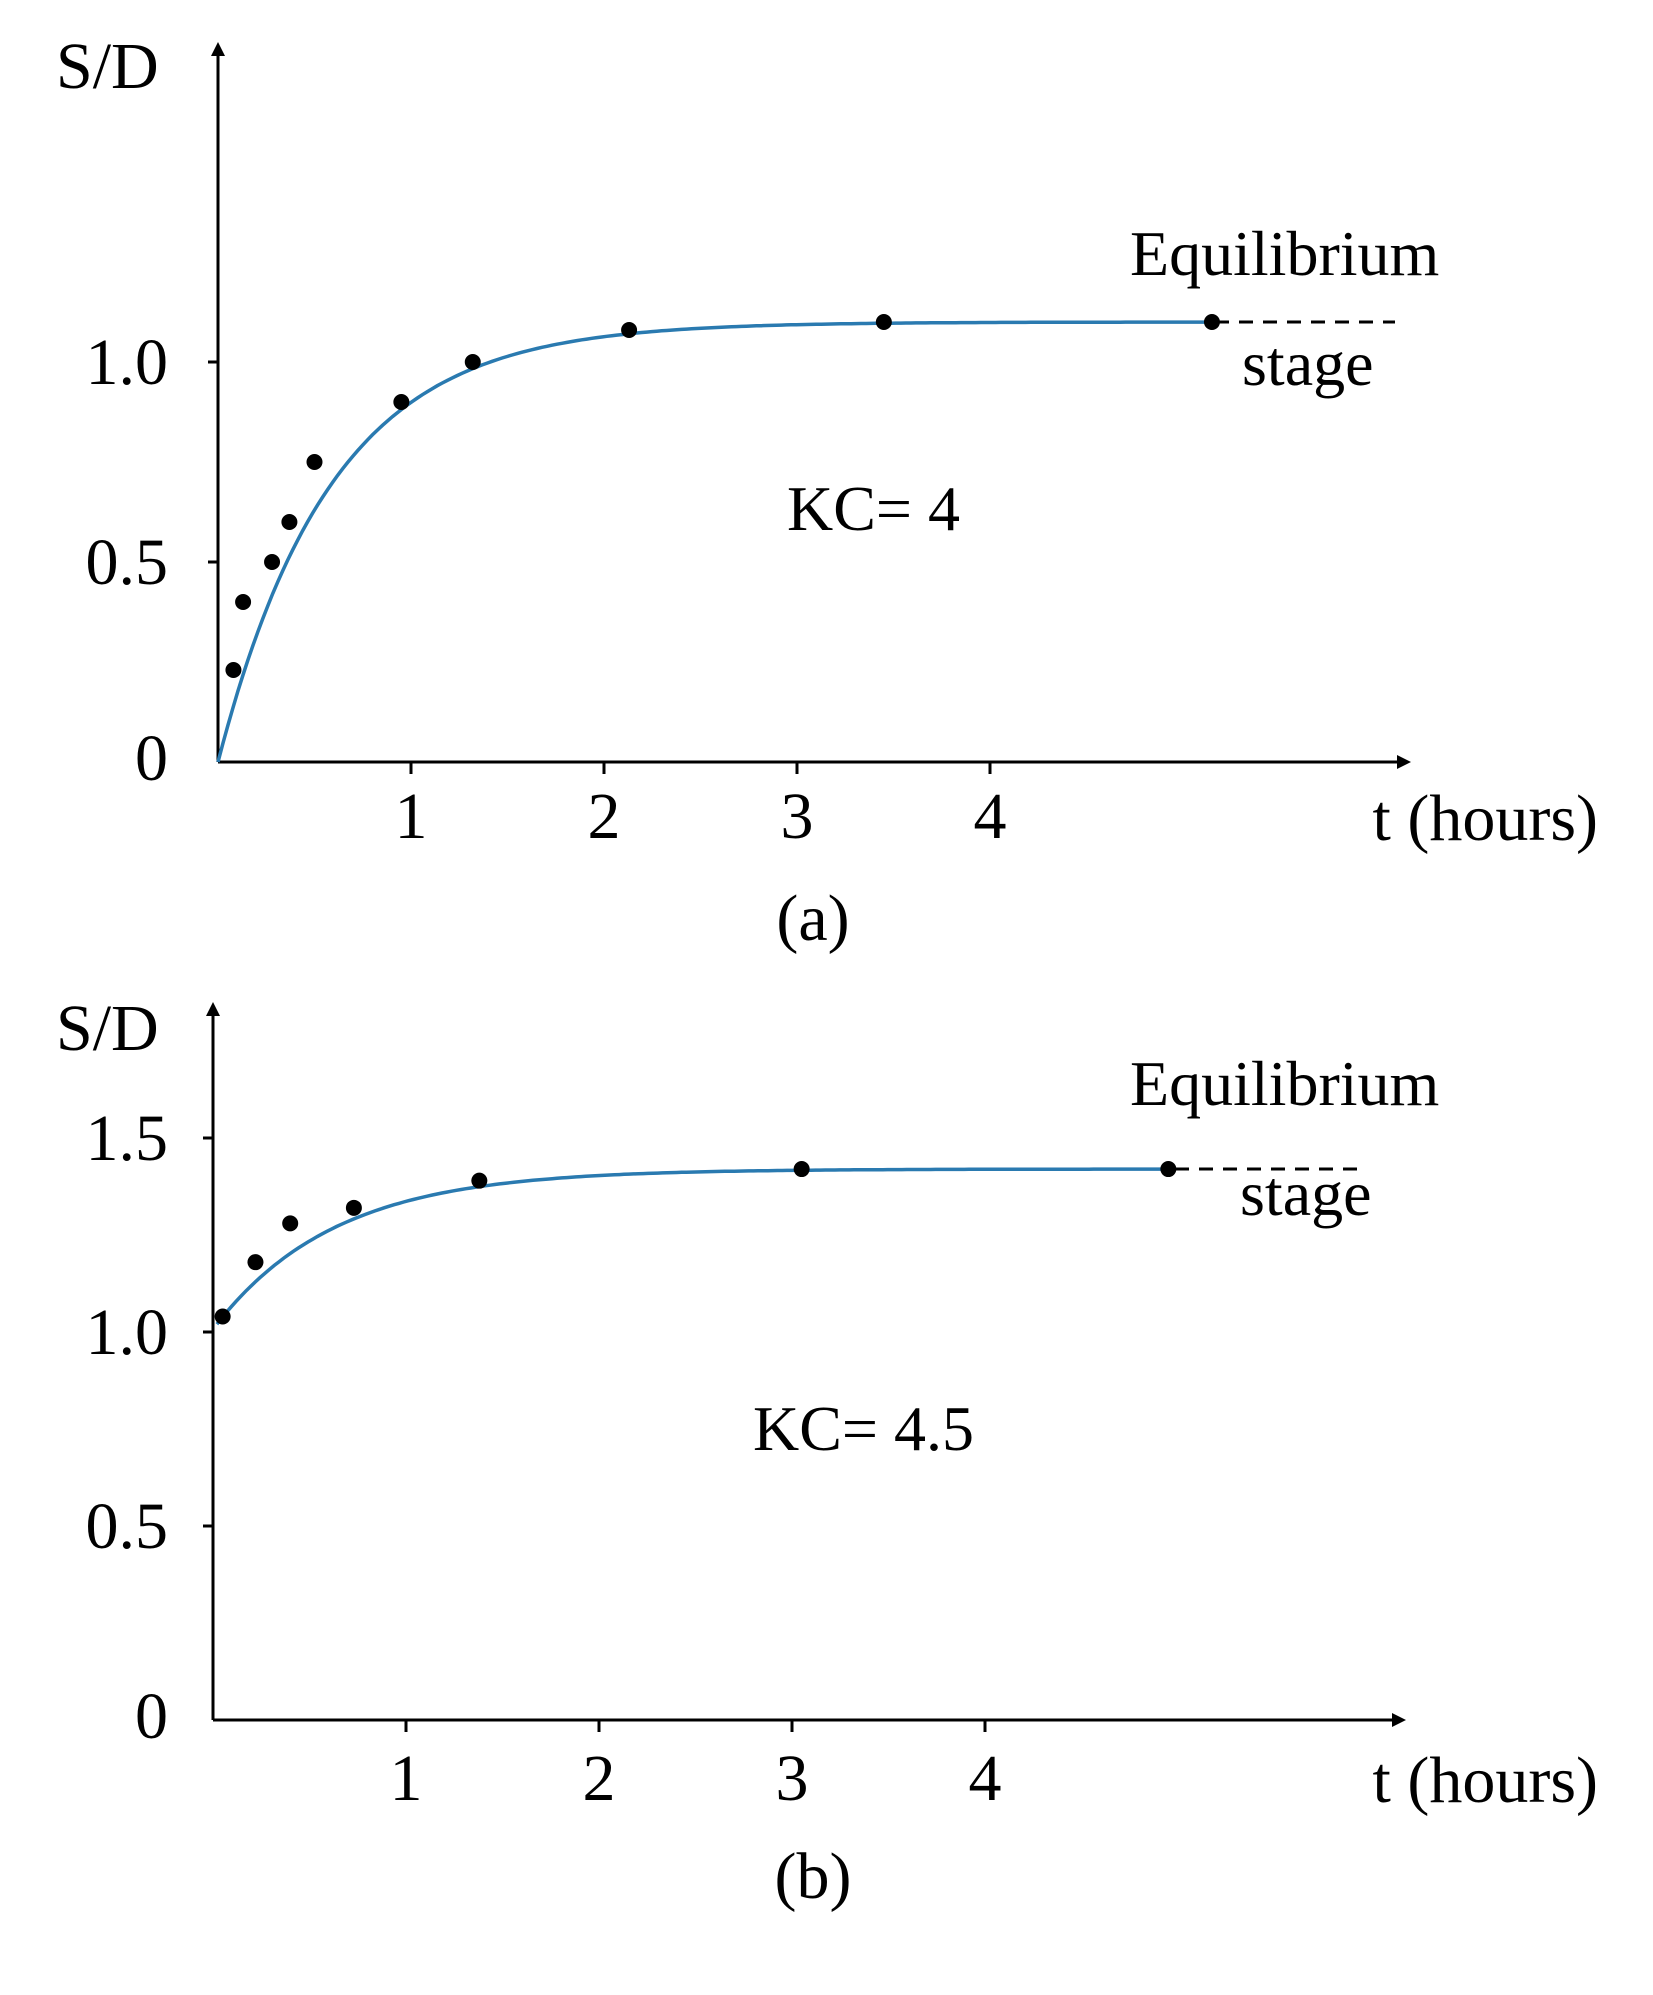 This screenshot has width=1653, height=1995. Describe the element at coordinates (107, 66) in the screenshot. I see `y-axis-title-a: S/D` at that location.